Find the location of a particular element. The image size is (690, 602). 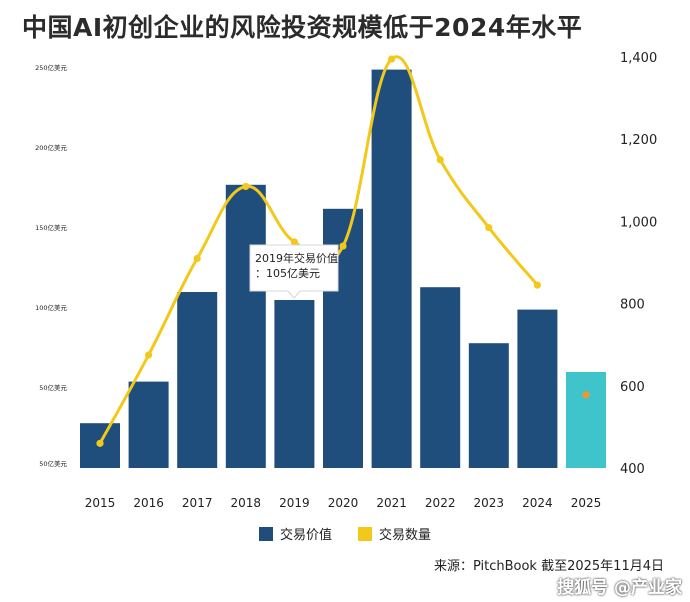

right-tick-label-400: 400 is located at coordinates (632, 469).